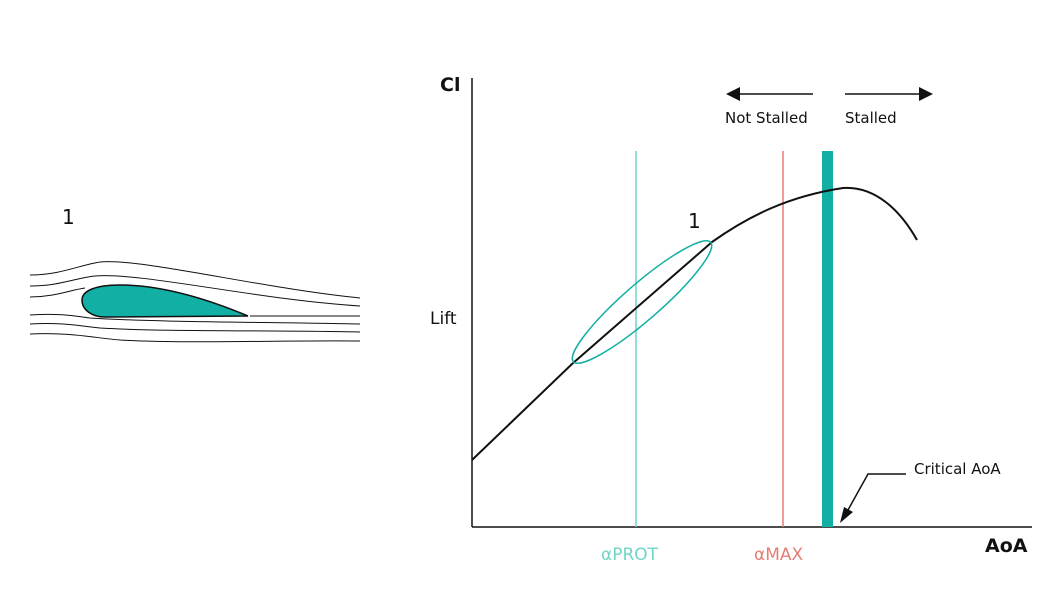  Describe the element at coordinates (957, 469) in the screenshot. I see `critical-aoa-label: Critical AoA` at that location.